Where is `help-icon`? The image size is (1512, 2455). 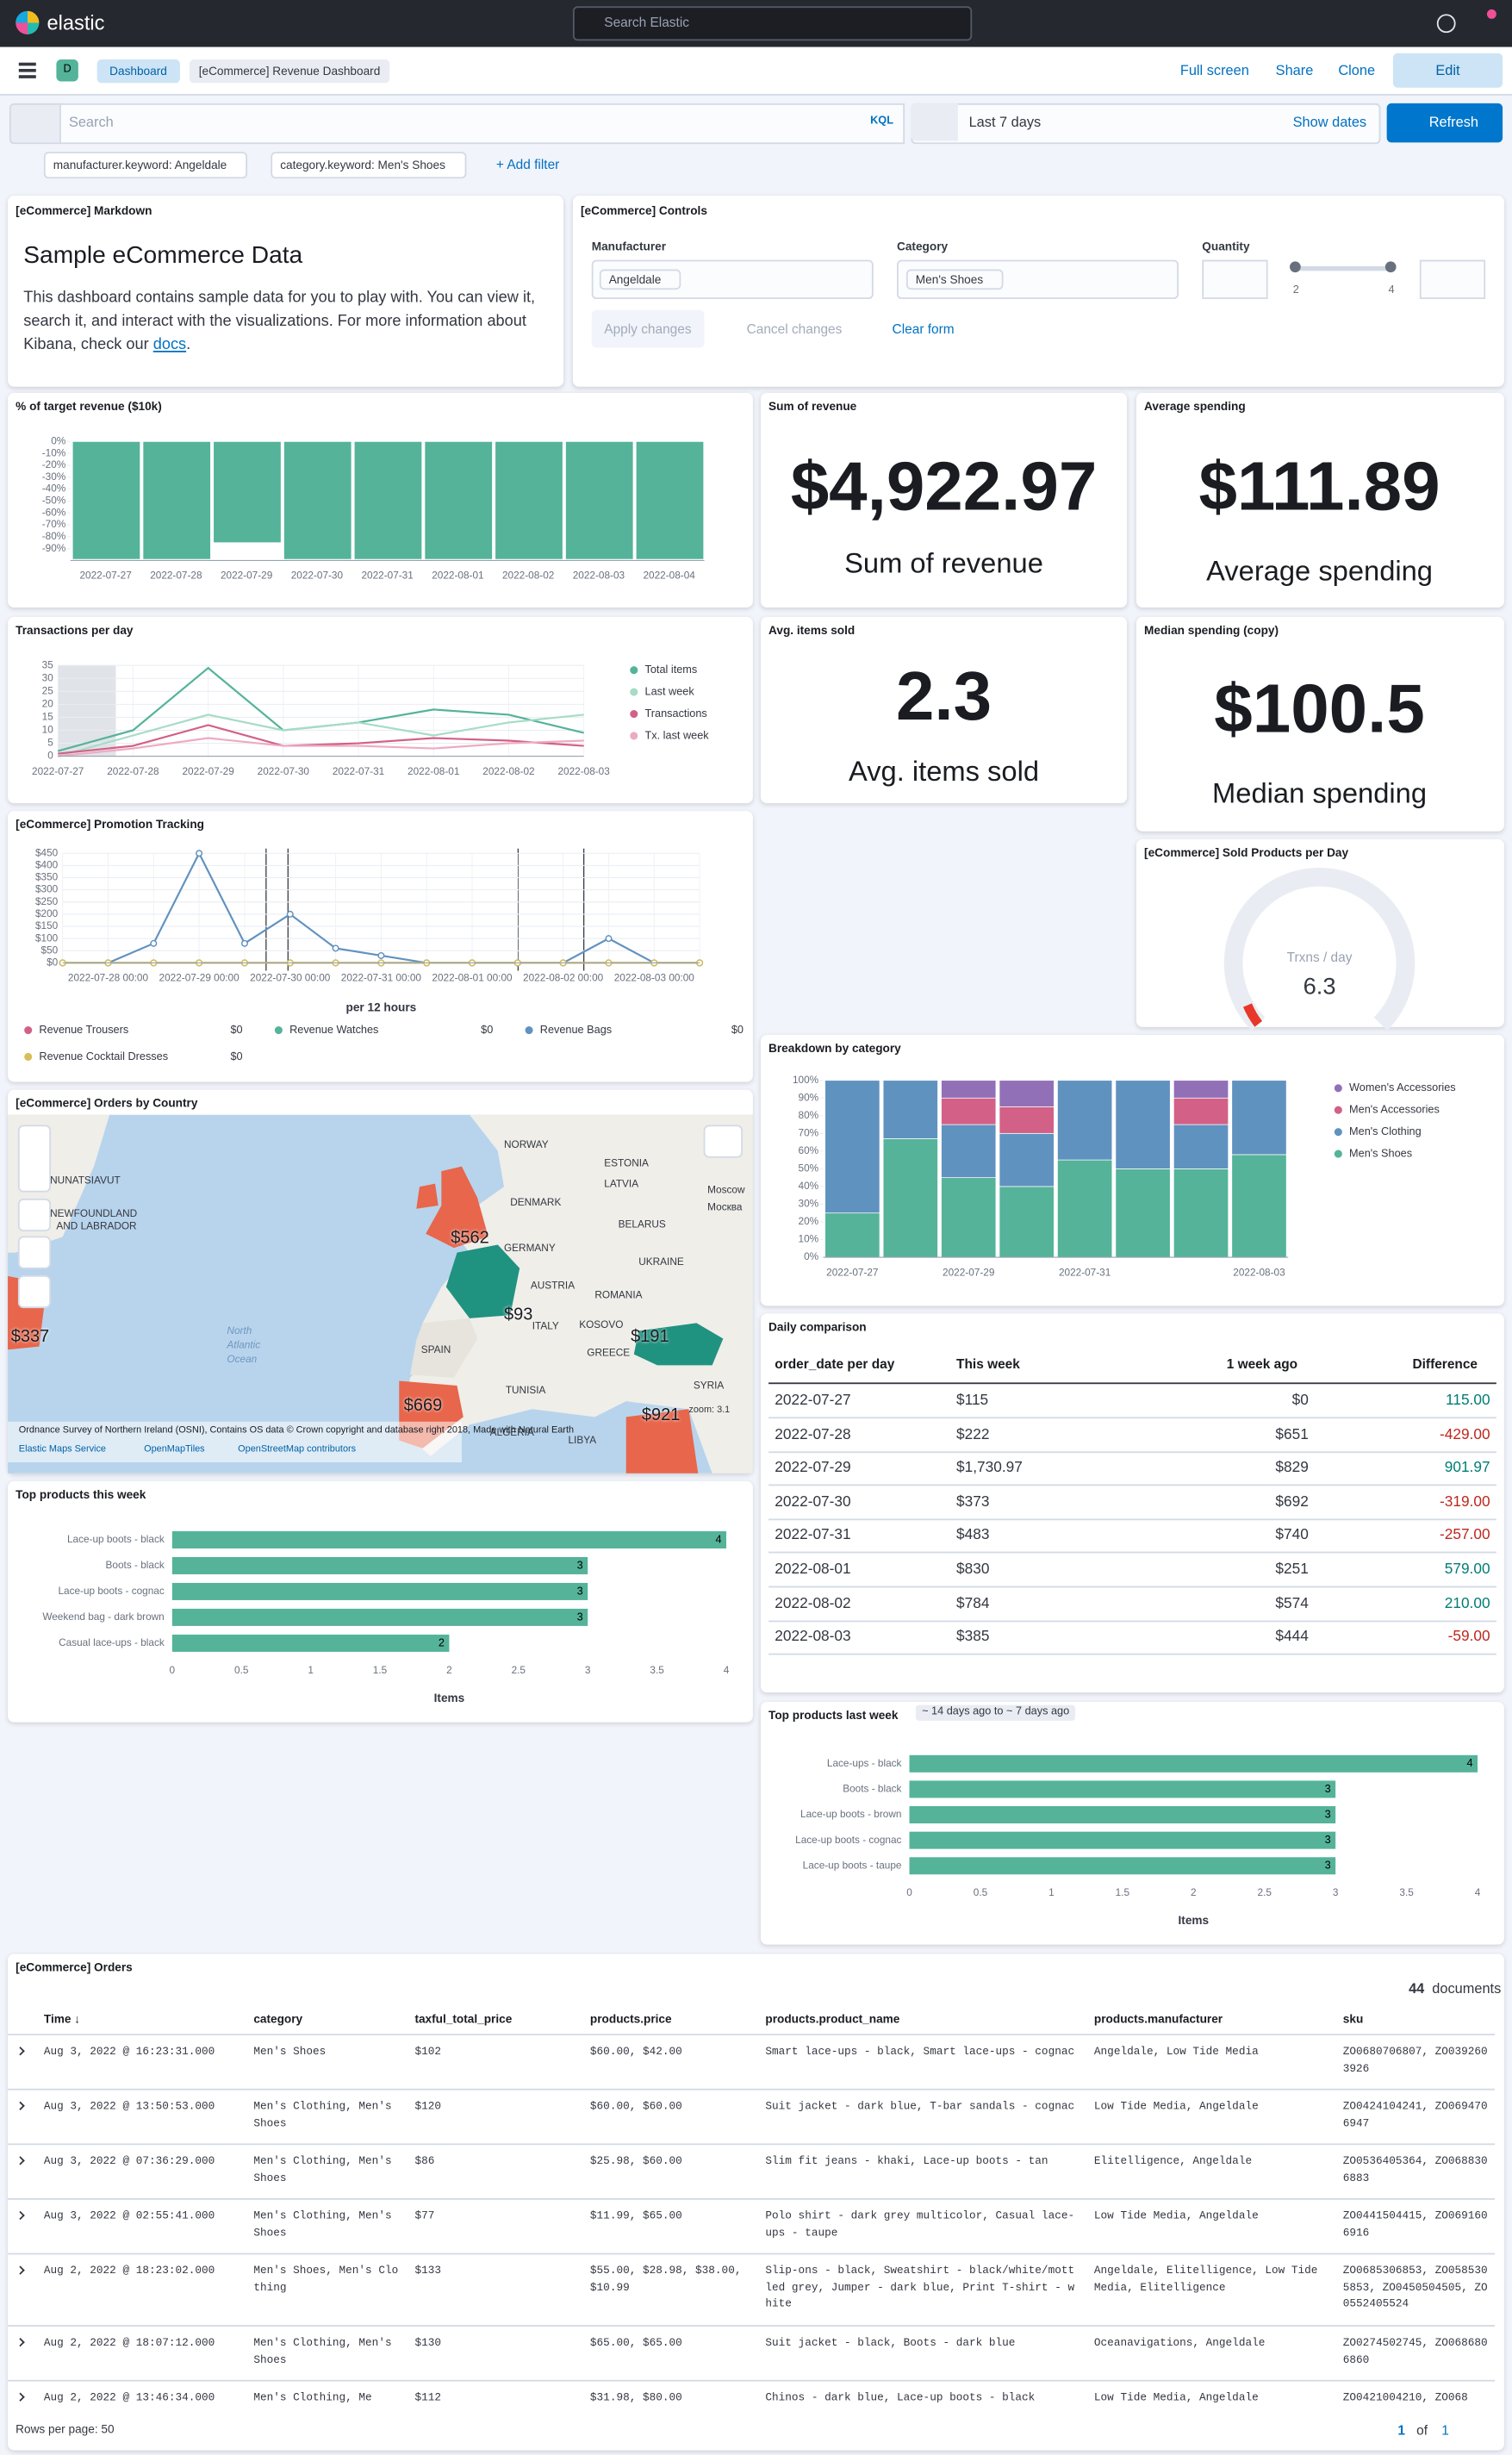 help-icon is located at coordinates (1446, 24).